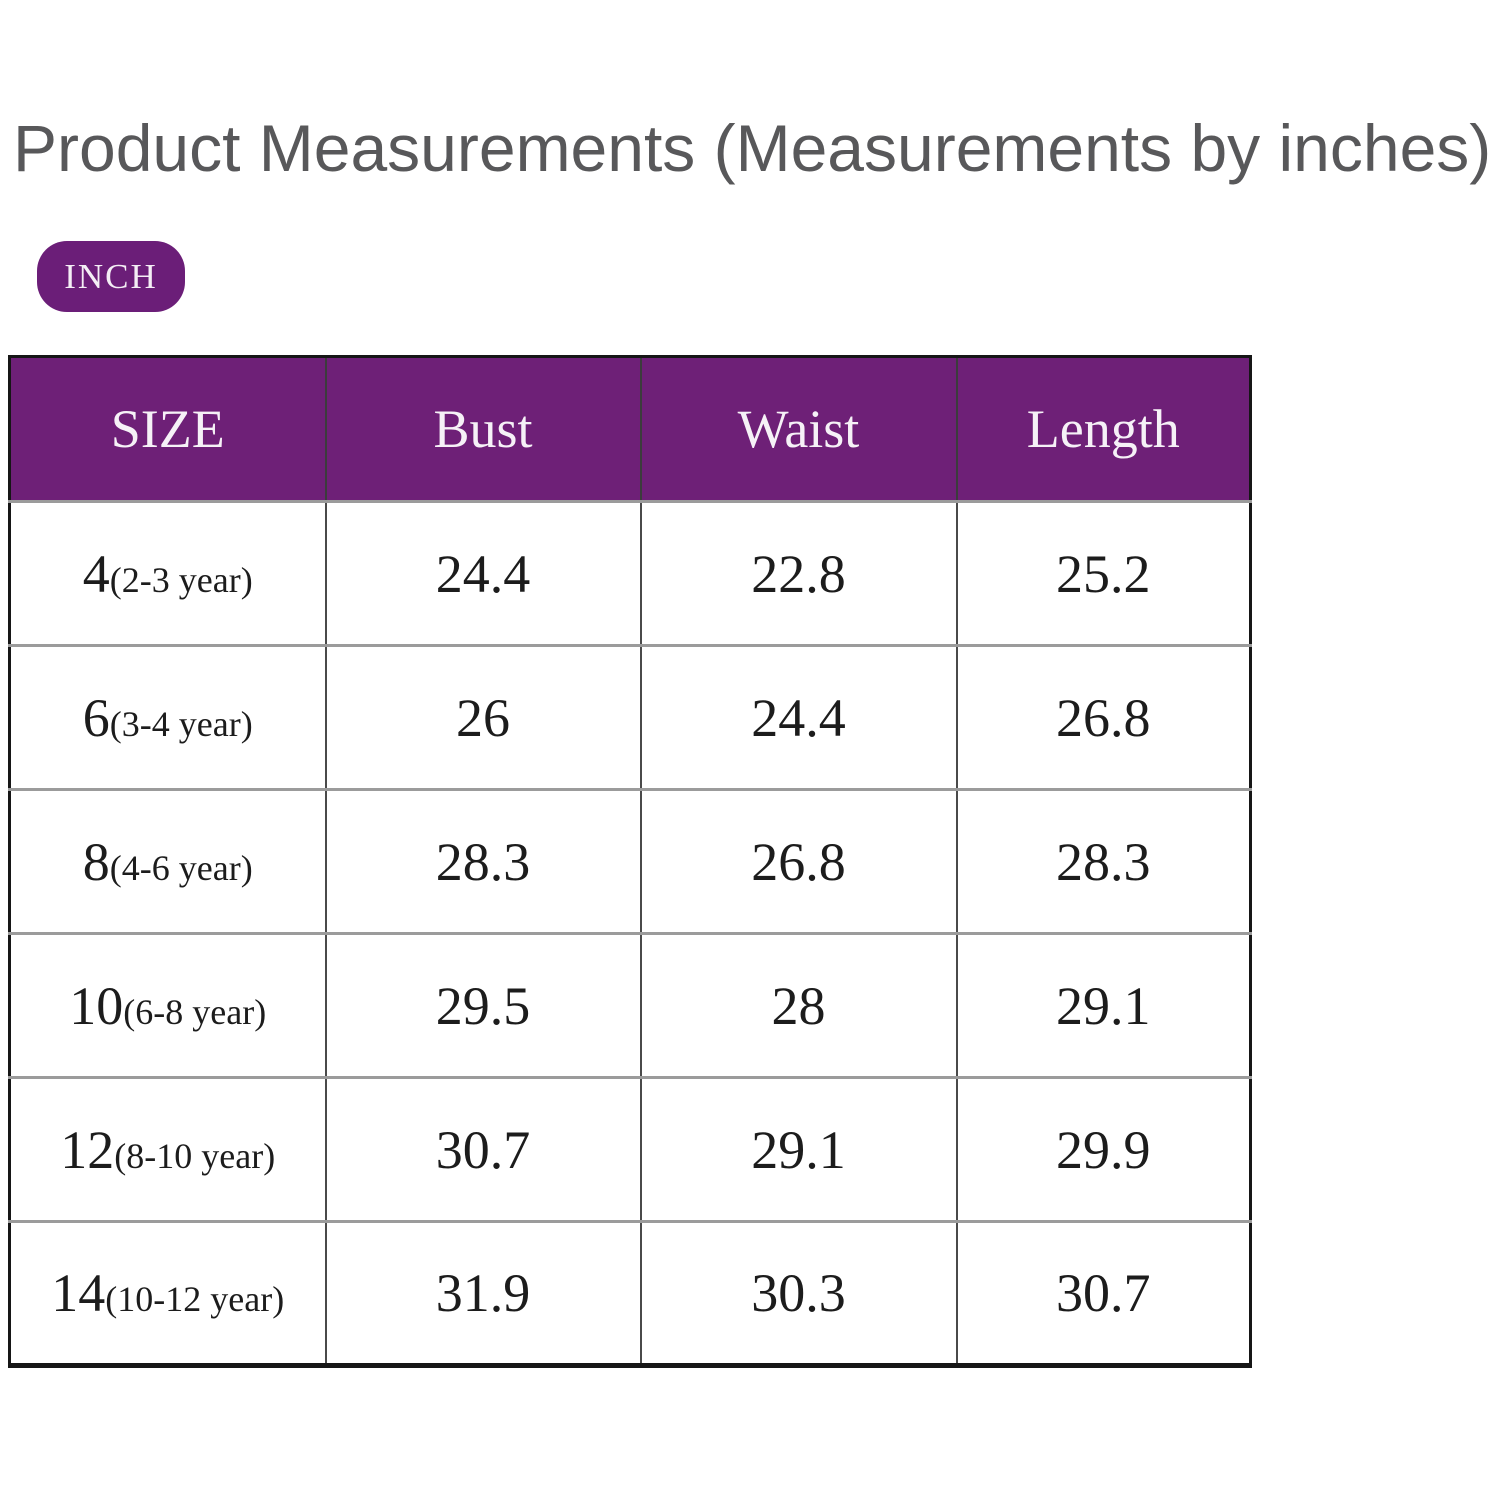  What do you see at coordinates (96, 861) in the screenshot?
I see `size-number: 8` at bounding box center [96, 861].